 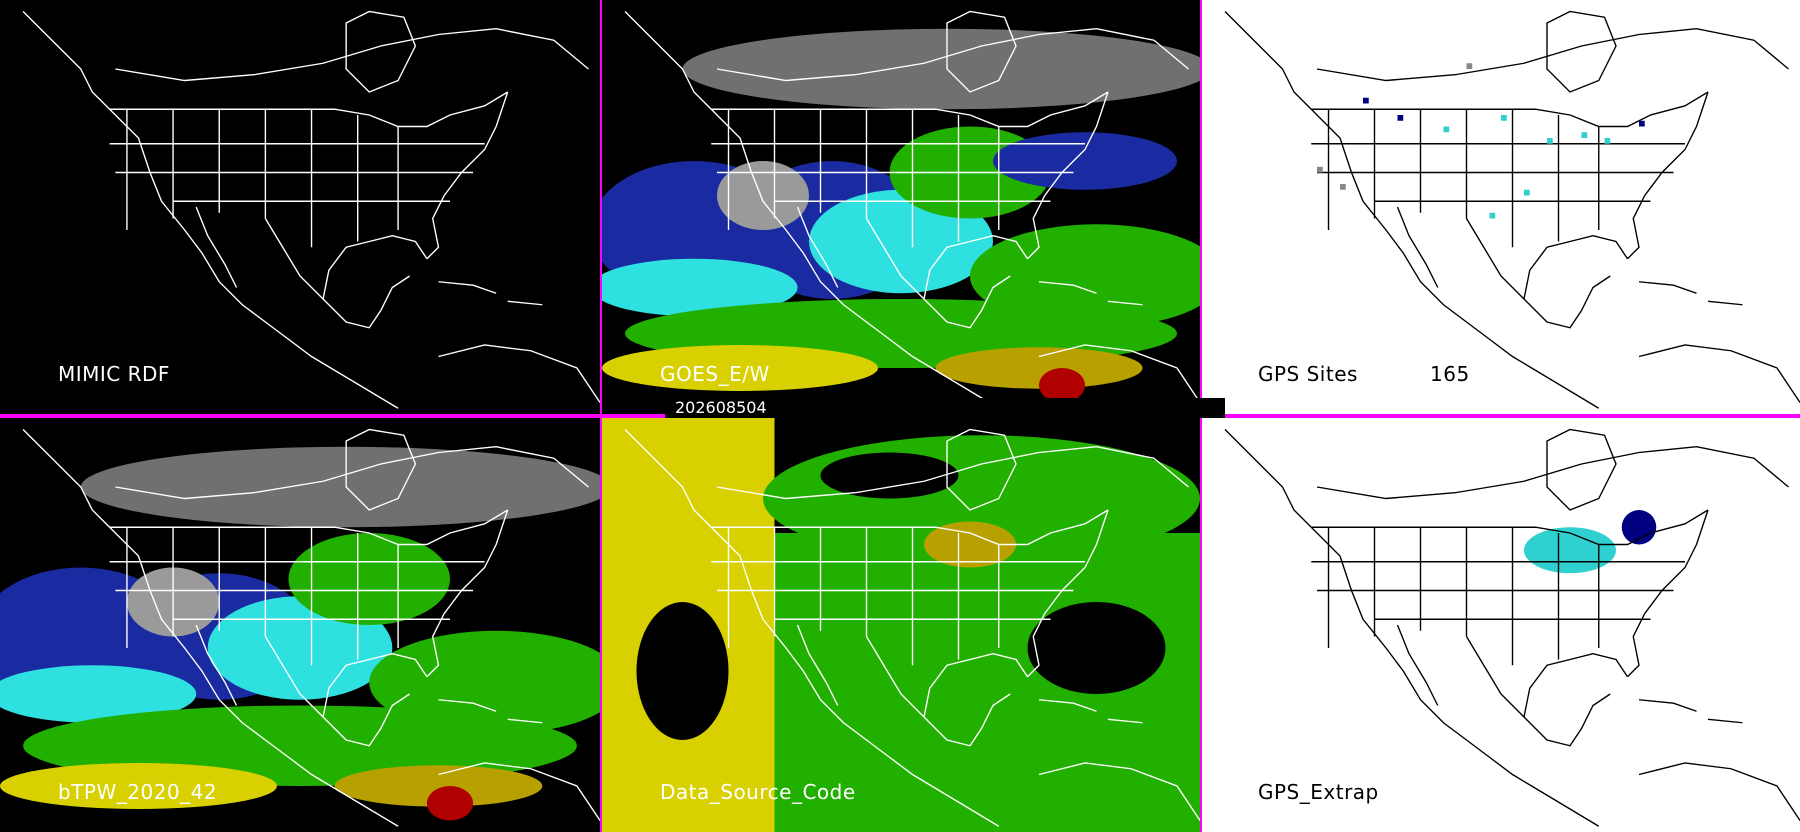 I want to click on panel-label-goes-ew: GOES_E/W, so click(x=715, y=374).